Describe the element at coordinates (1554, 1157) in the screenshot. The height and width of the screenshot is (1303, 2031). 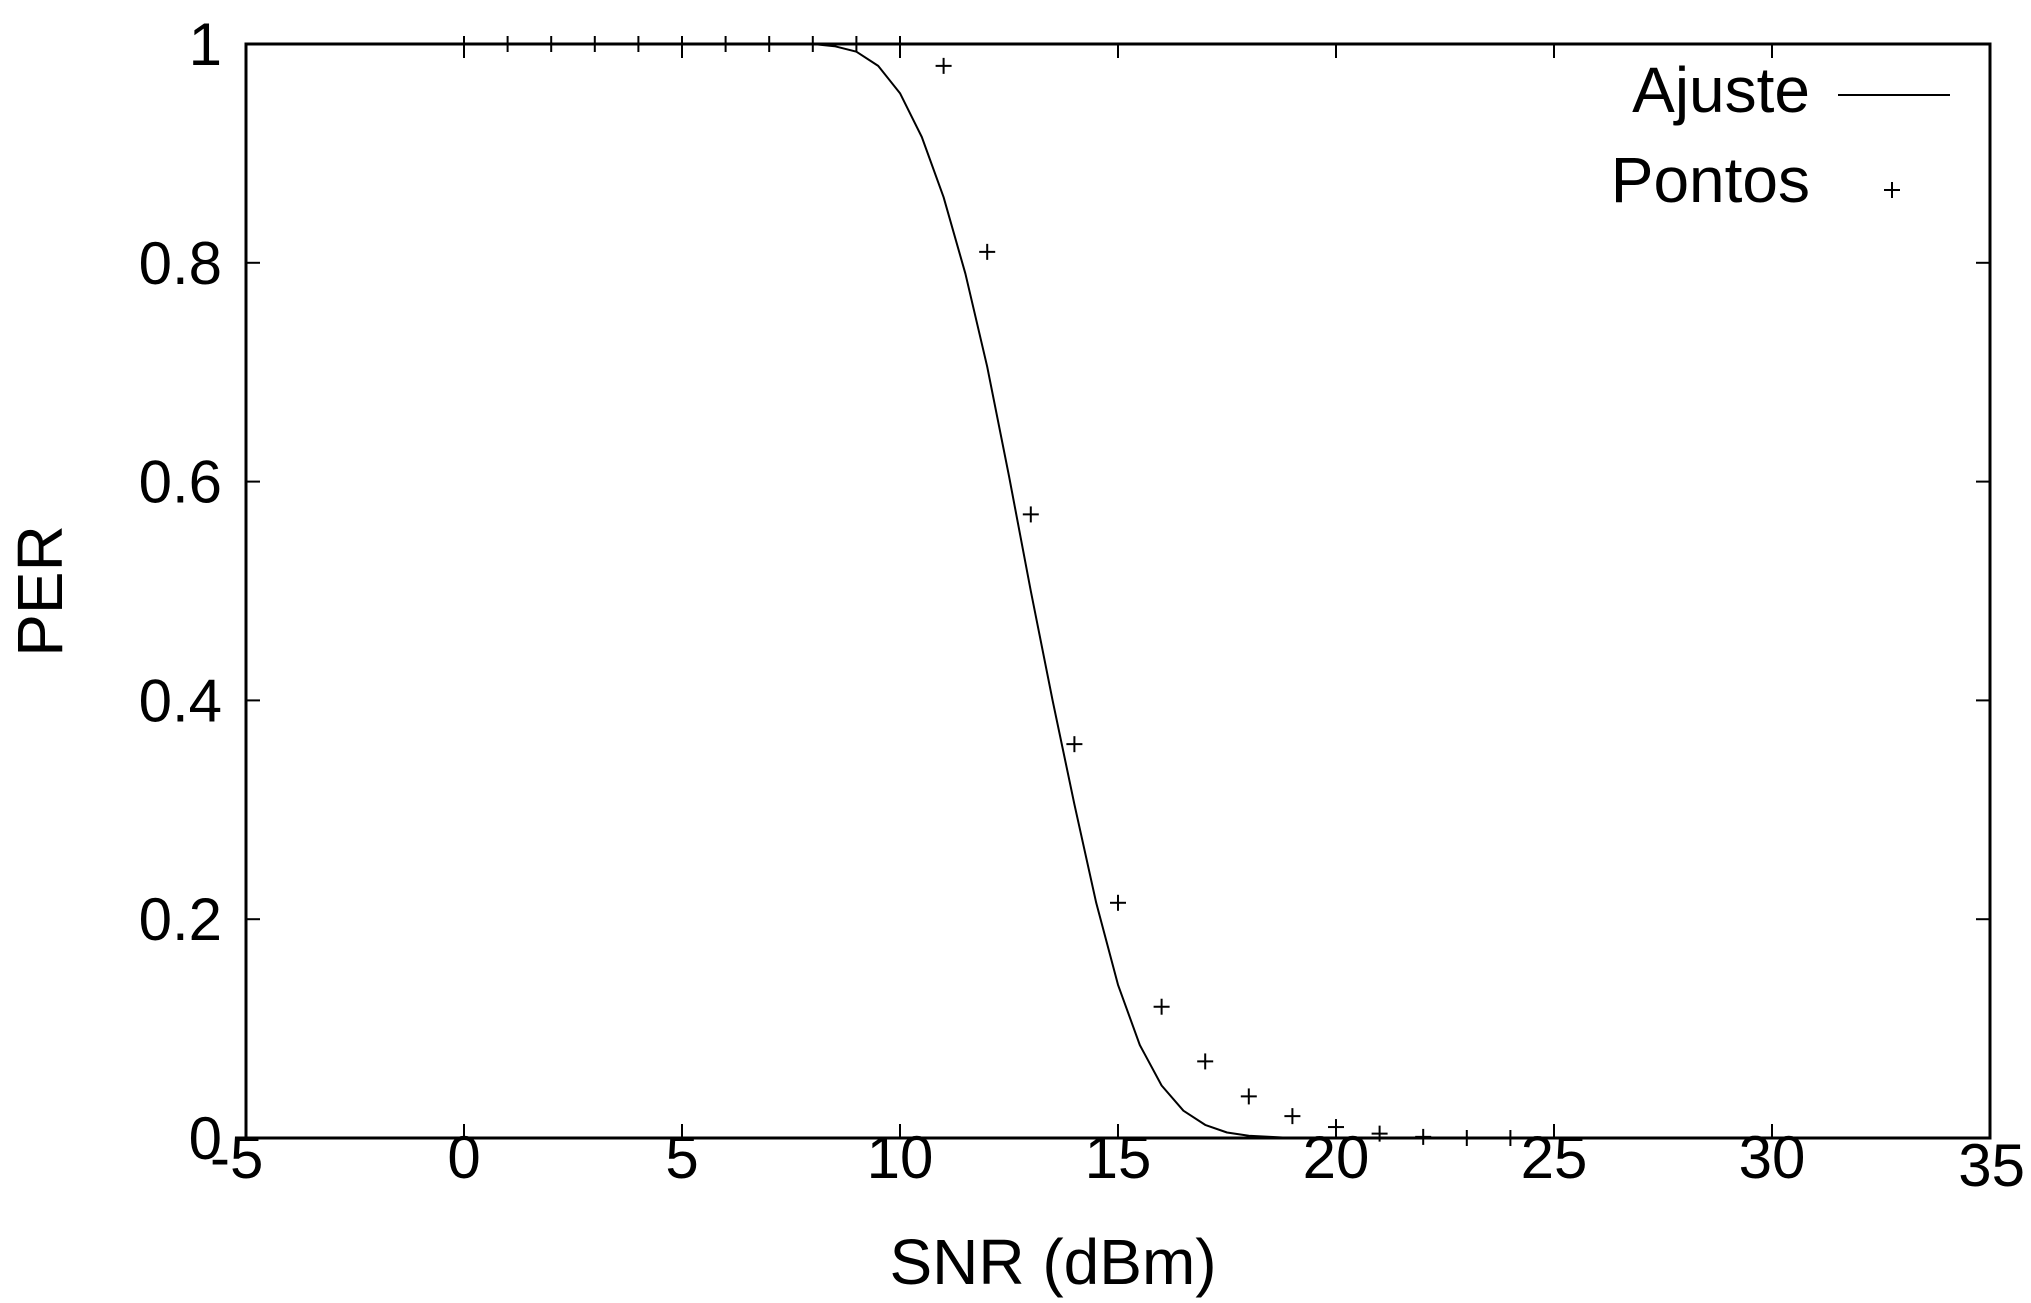
I see `x-tick-label: 25` at that location.